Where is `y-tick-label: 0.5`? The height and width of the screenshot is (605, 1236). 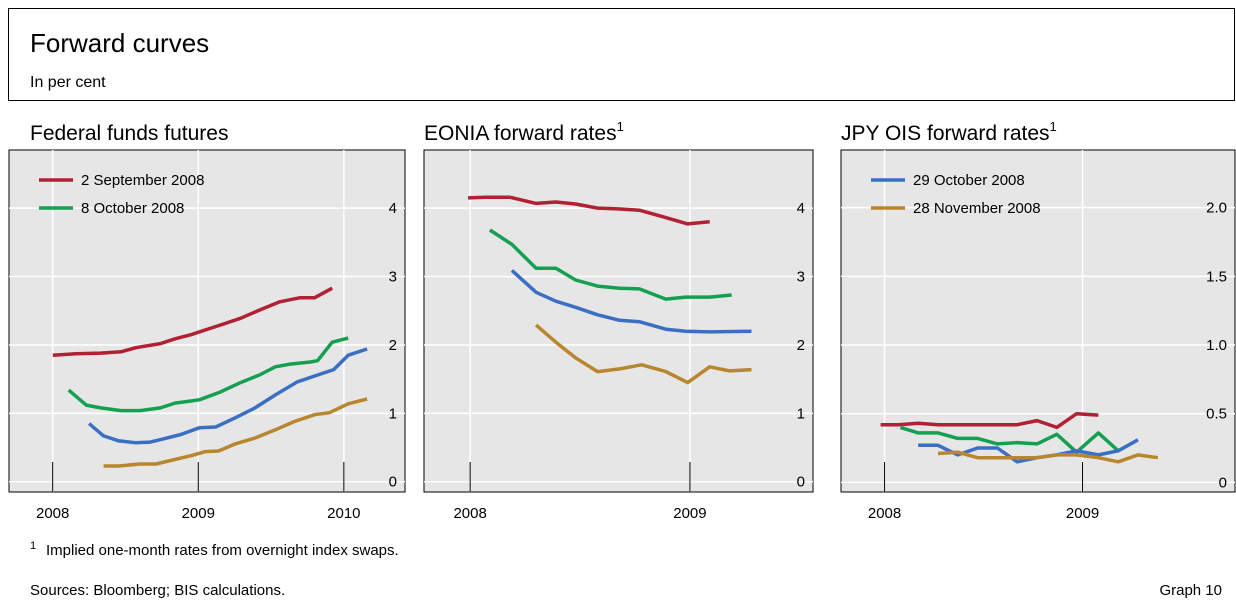
y-tick-label: 0.5 is located at coordinates (1216, 414).